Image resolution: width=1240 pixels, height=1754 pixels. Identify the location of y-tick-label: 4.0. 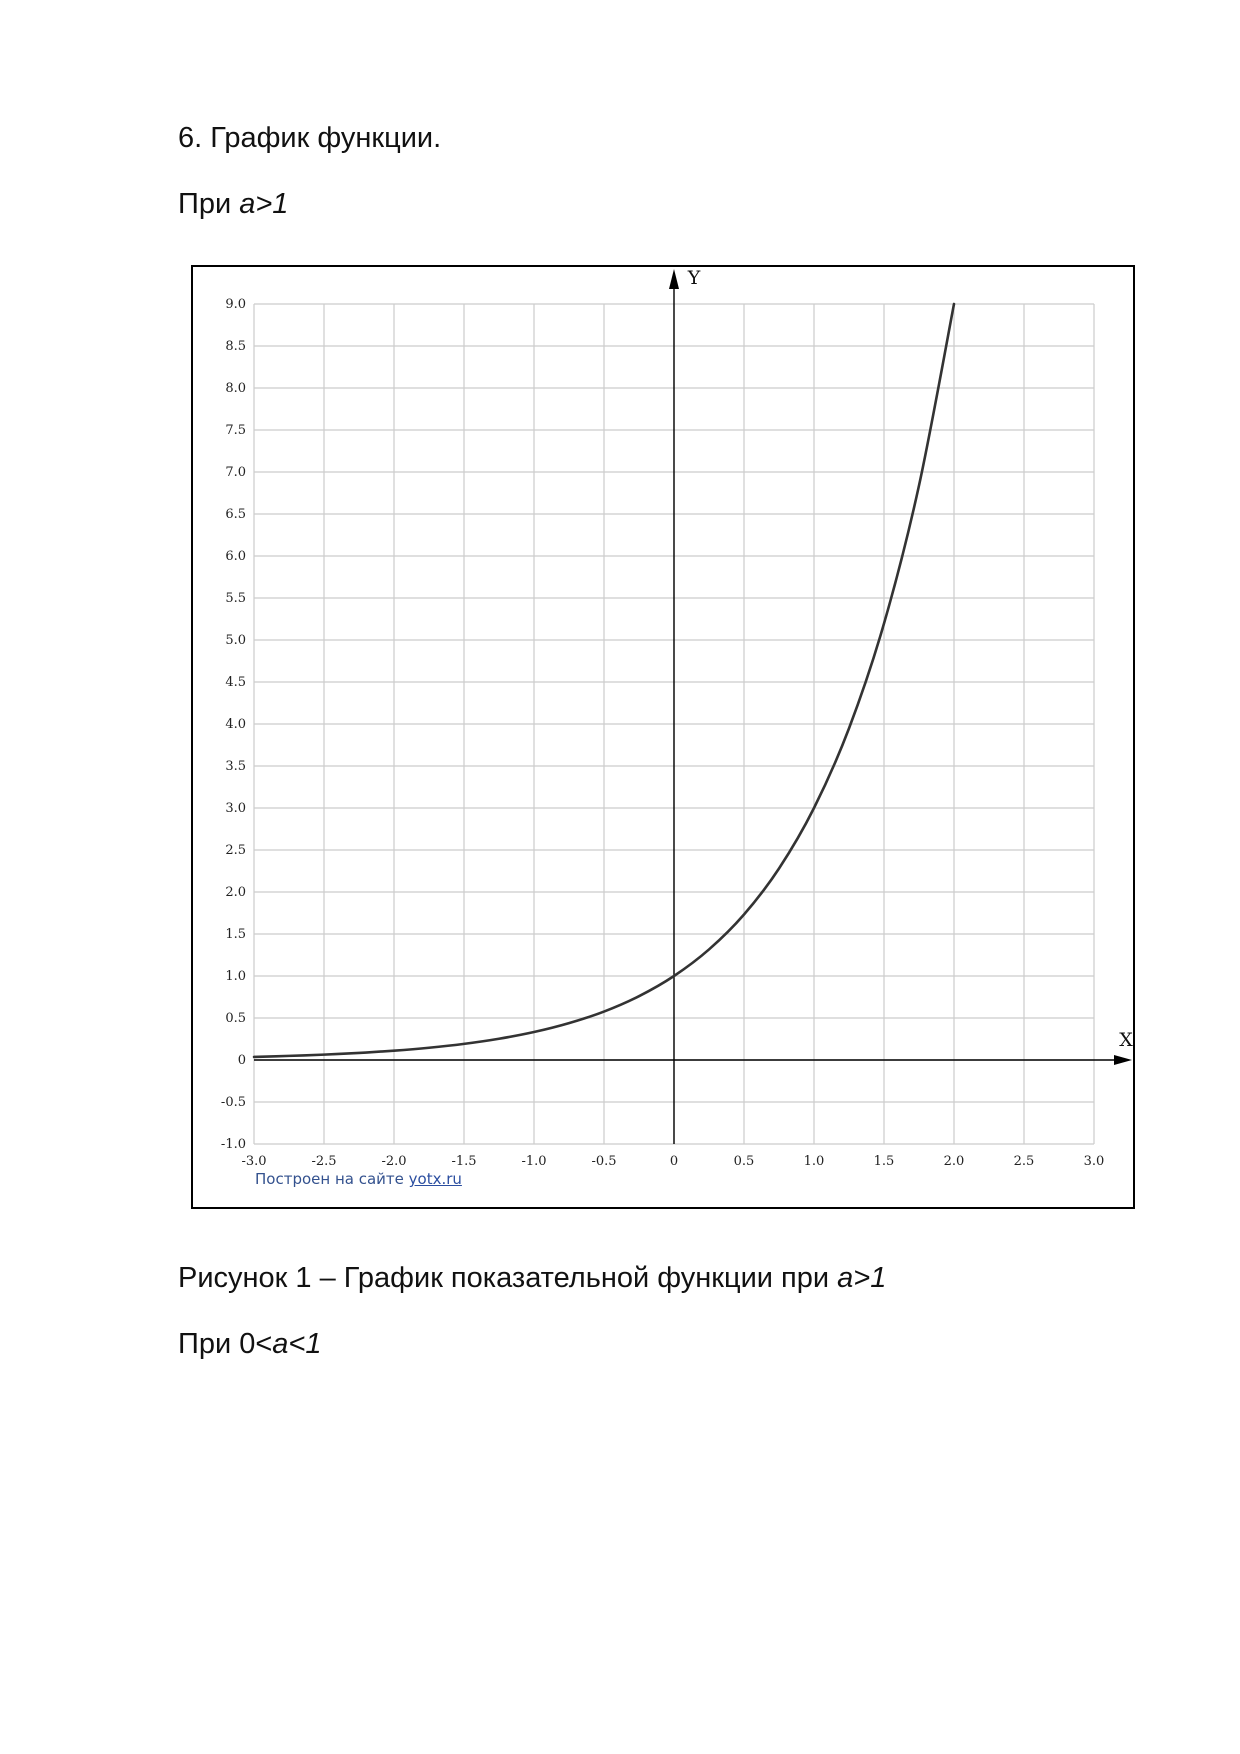
(235, 724).